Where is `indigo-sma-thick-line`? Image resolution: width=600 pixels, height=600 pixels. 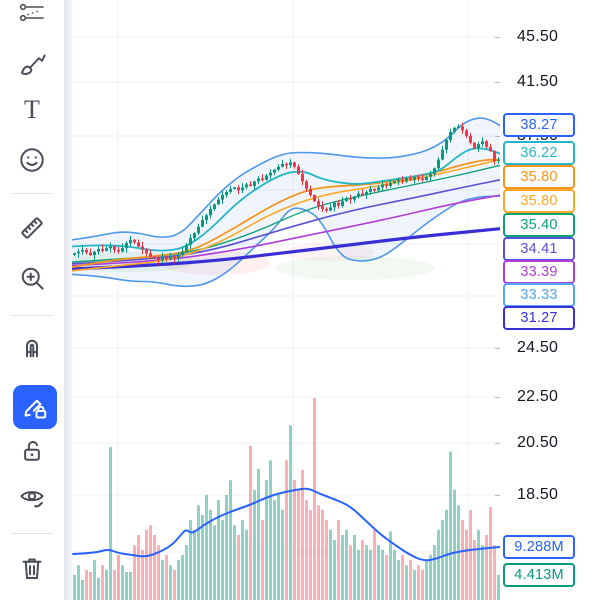
indigo-sma-thick-line is located at coordinates (286, 249).